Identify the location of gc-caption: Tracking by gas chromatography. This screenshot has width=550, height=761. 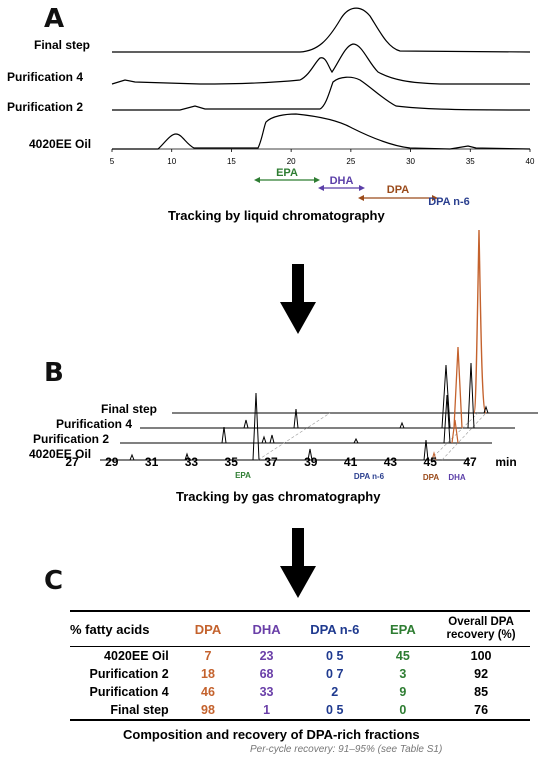
(278, 496).